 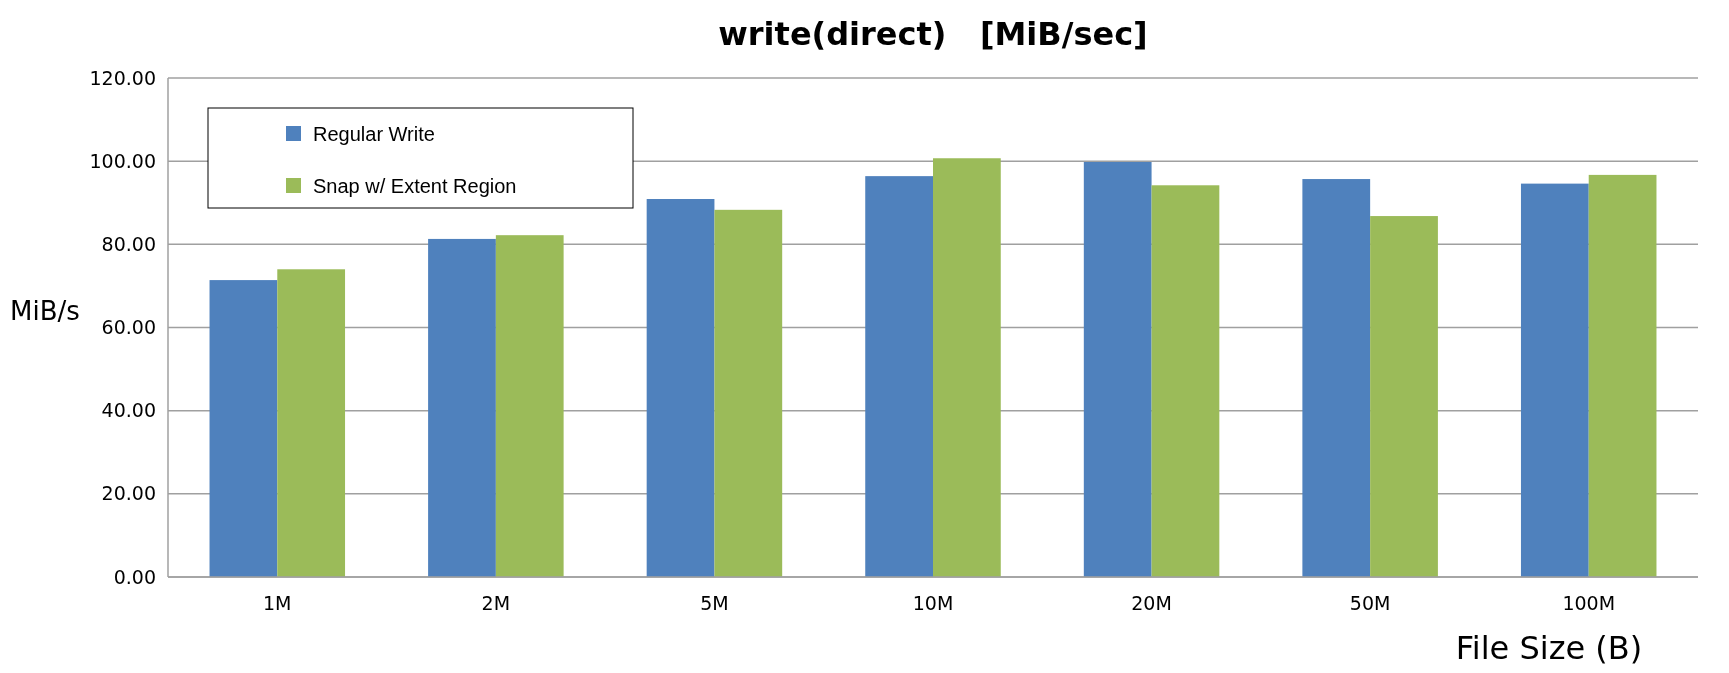 I want to click on x-tick-label: 100M, so click(x=1589, y=603).